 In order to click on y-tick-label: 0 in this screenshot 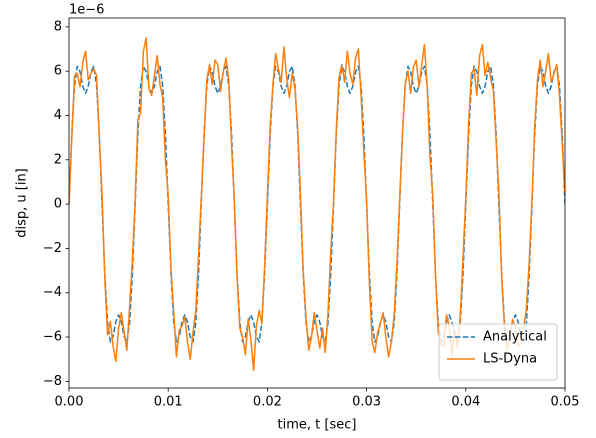, I will do `click(58, 204)`.